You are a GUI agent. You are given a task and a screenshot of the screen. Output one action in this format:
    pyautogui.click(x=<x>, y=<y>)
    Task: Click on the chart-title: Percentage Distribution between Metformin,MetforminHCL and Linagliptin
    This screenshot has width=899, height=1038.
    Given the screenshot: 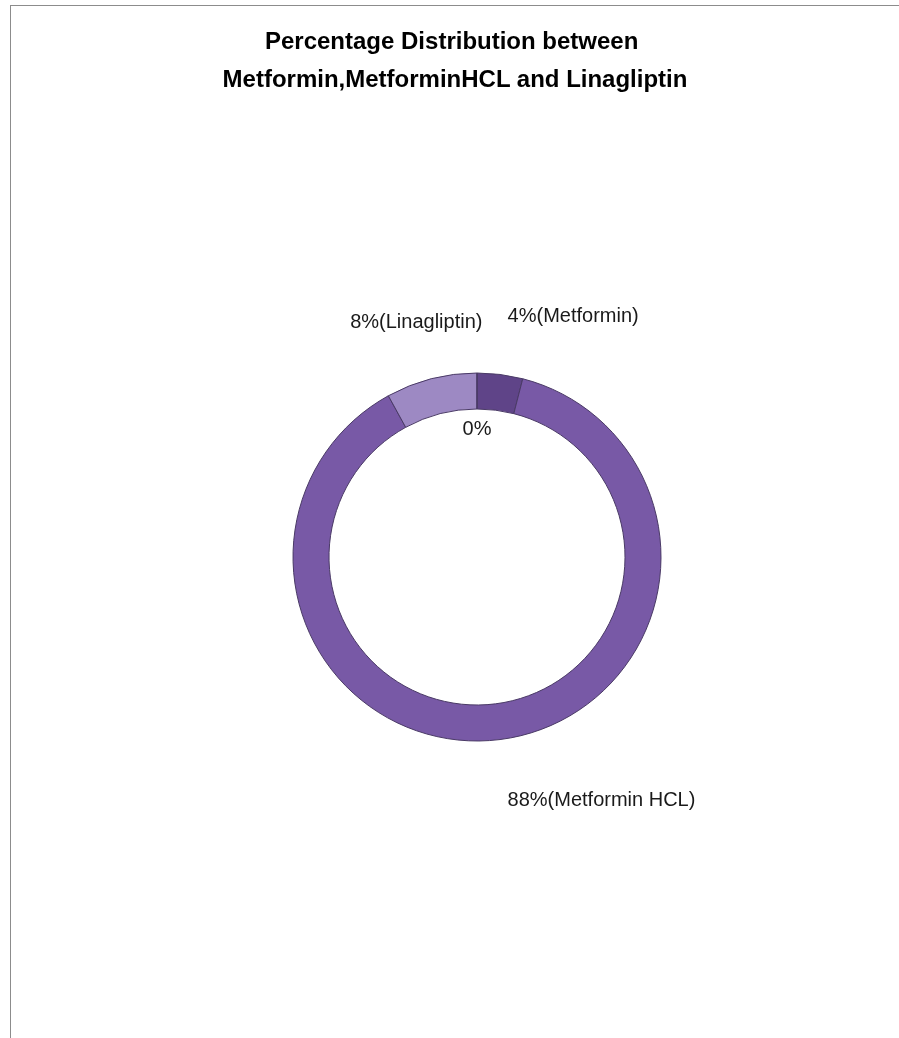 What is the action you would take?
    pyautogui.click(x=455, y=59)
    